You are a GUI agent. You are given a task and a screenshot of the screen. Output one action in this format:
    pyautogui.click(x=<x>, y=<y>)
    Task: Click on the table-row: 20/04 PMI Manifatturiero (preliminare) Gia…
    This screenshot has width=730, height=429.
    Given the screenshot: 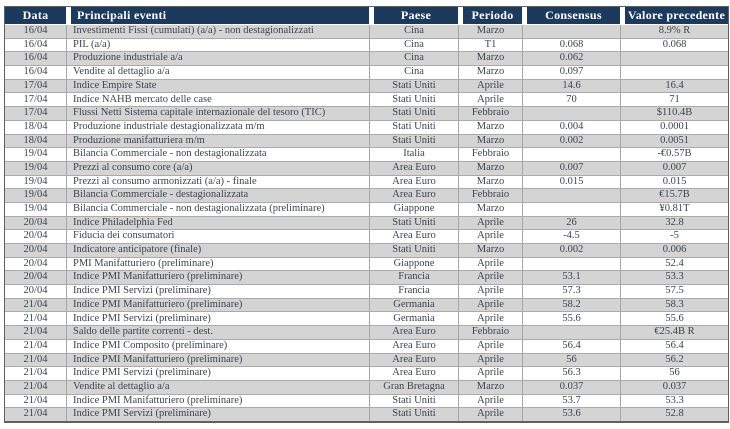 What is the action you would take?
    pyautogui.click(x=366, y=264)
    